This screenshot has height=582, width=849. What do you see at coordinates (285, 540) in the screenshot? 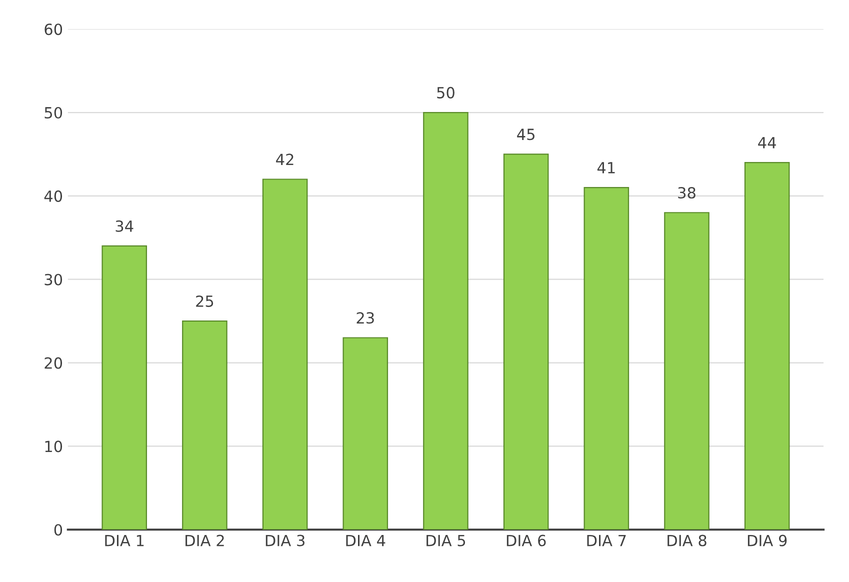
I see `x-tick-label: DIA 3` at bounding box center [285, 540].